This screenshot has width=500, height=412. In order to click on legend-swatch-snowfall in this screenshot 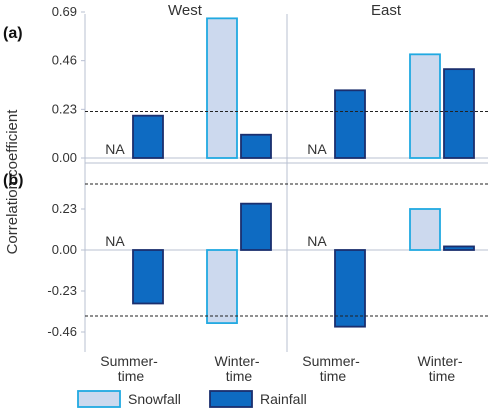, I will do `click(99, 399)`.